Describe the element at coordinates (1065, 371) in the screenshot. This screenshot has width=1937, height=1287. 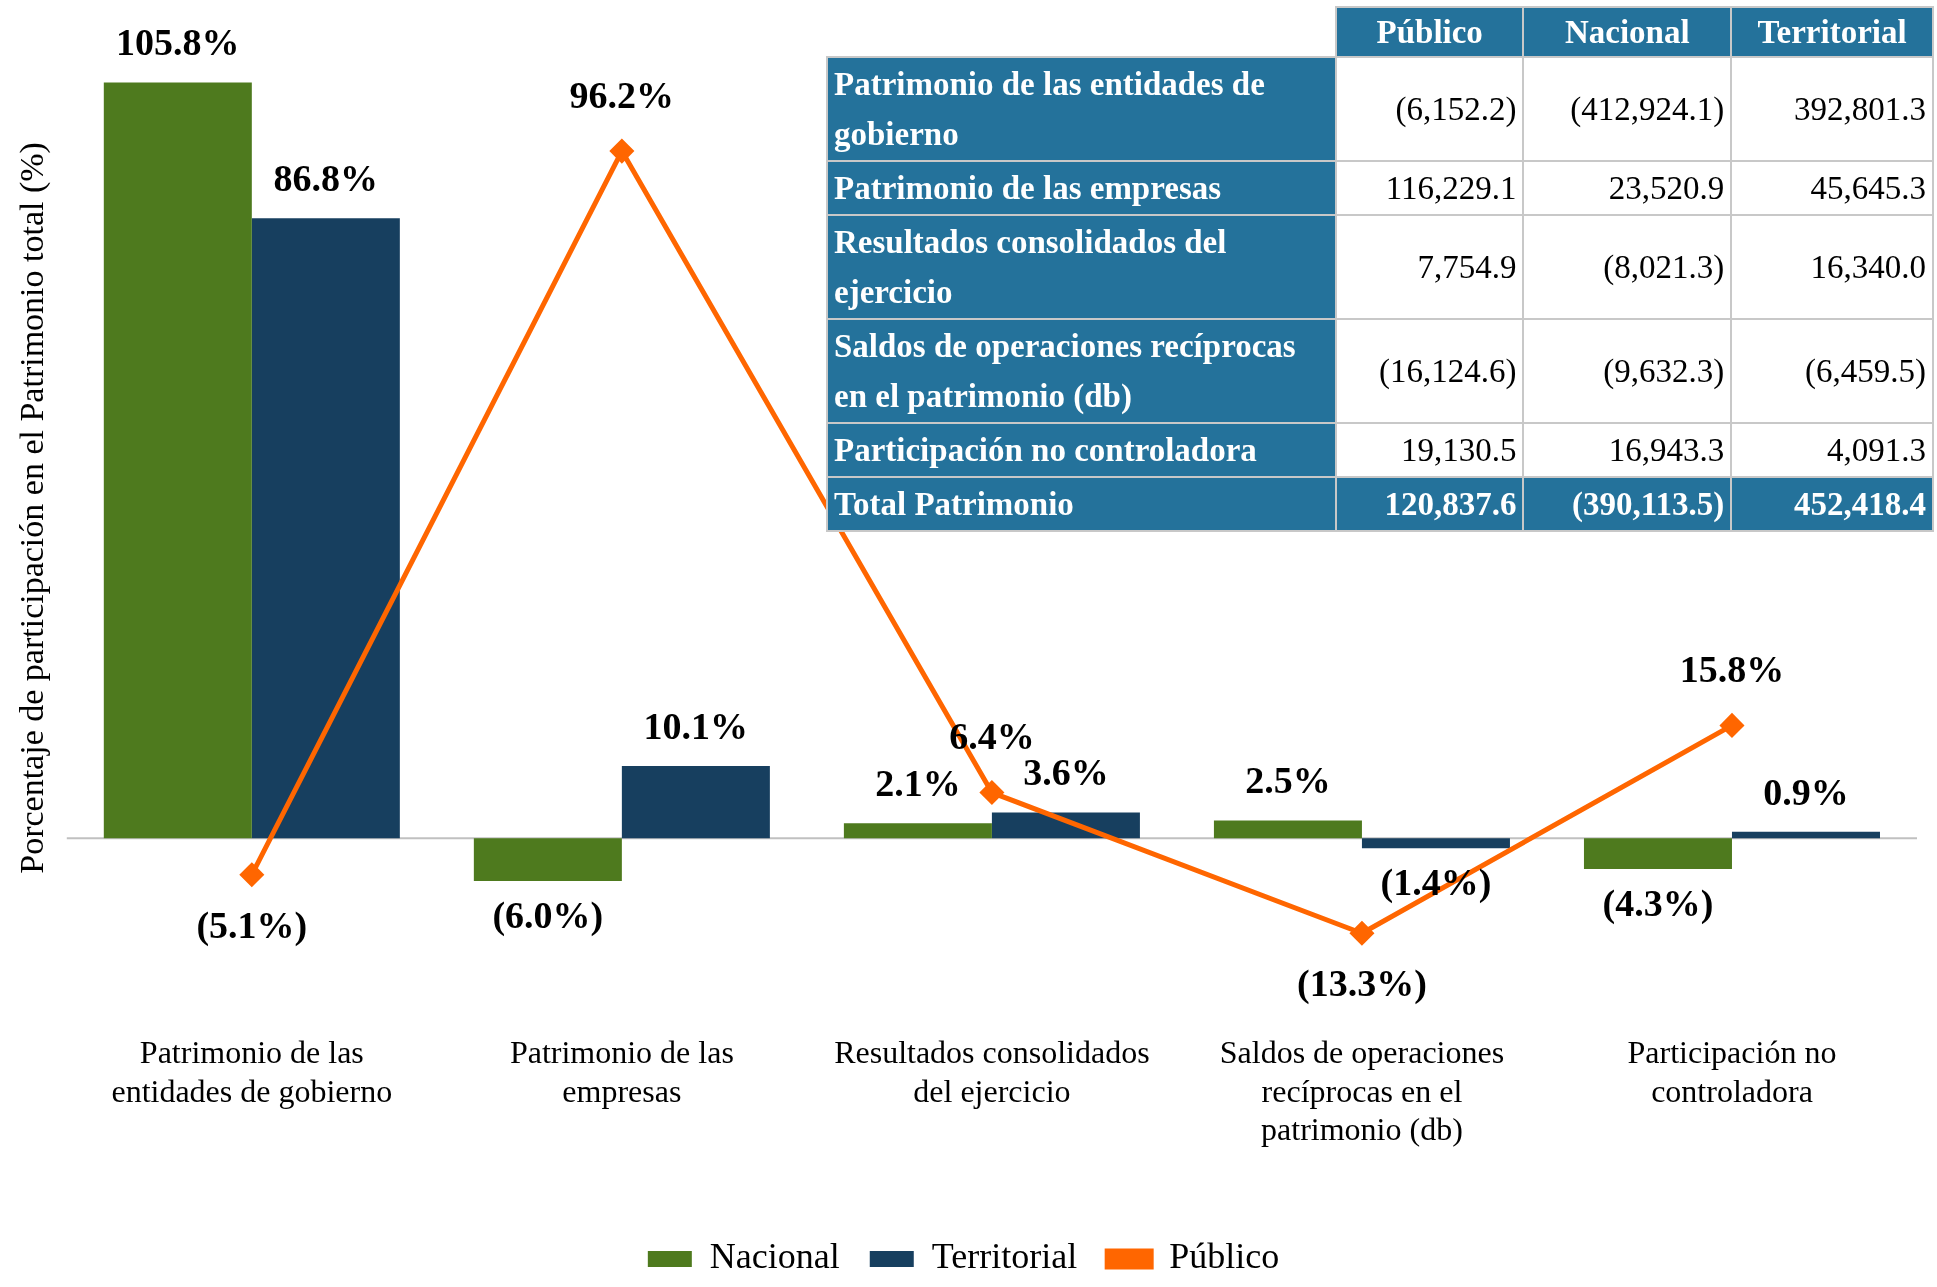
I see `category-label: Saldos de operaciones recíprocas en el patrimonio (db)` at that location.